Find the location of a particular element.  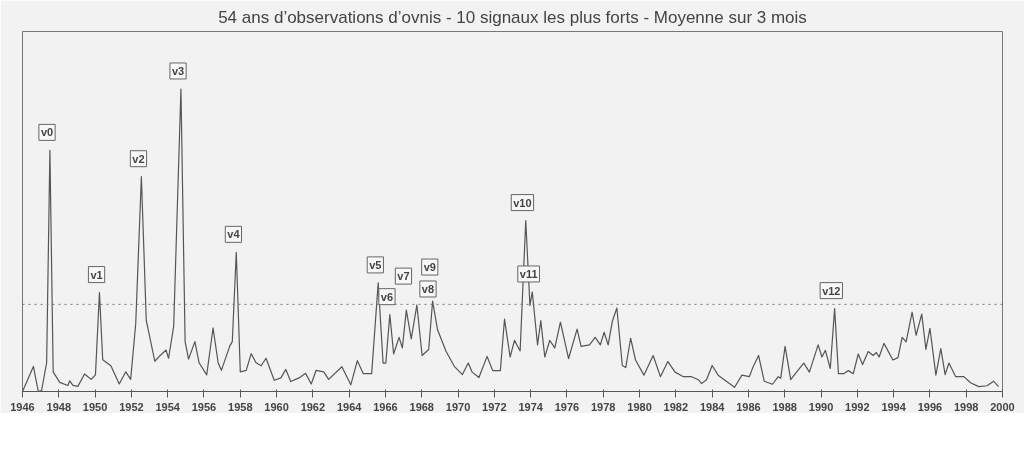

x-tick-label: 2000 is located at coordinates (1002, 406).